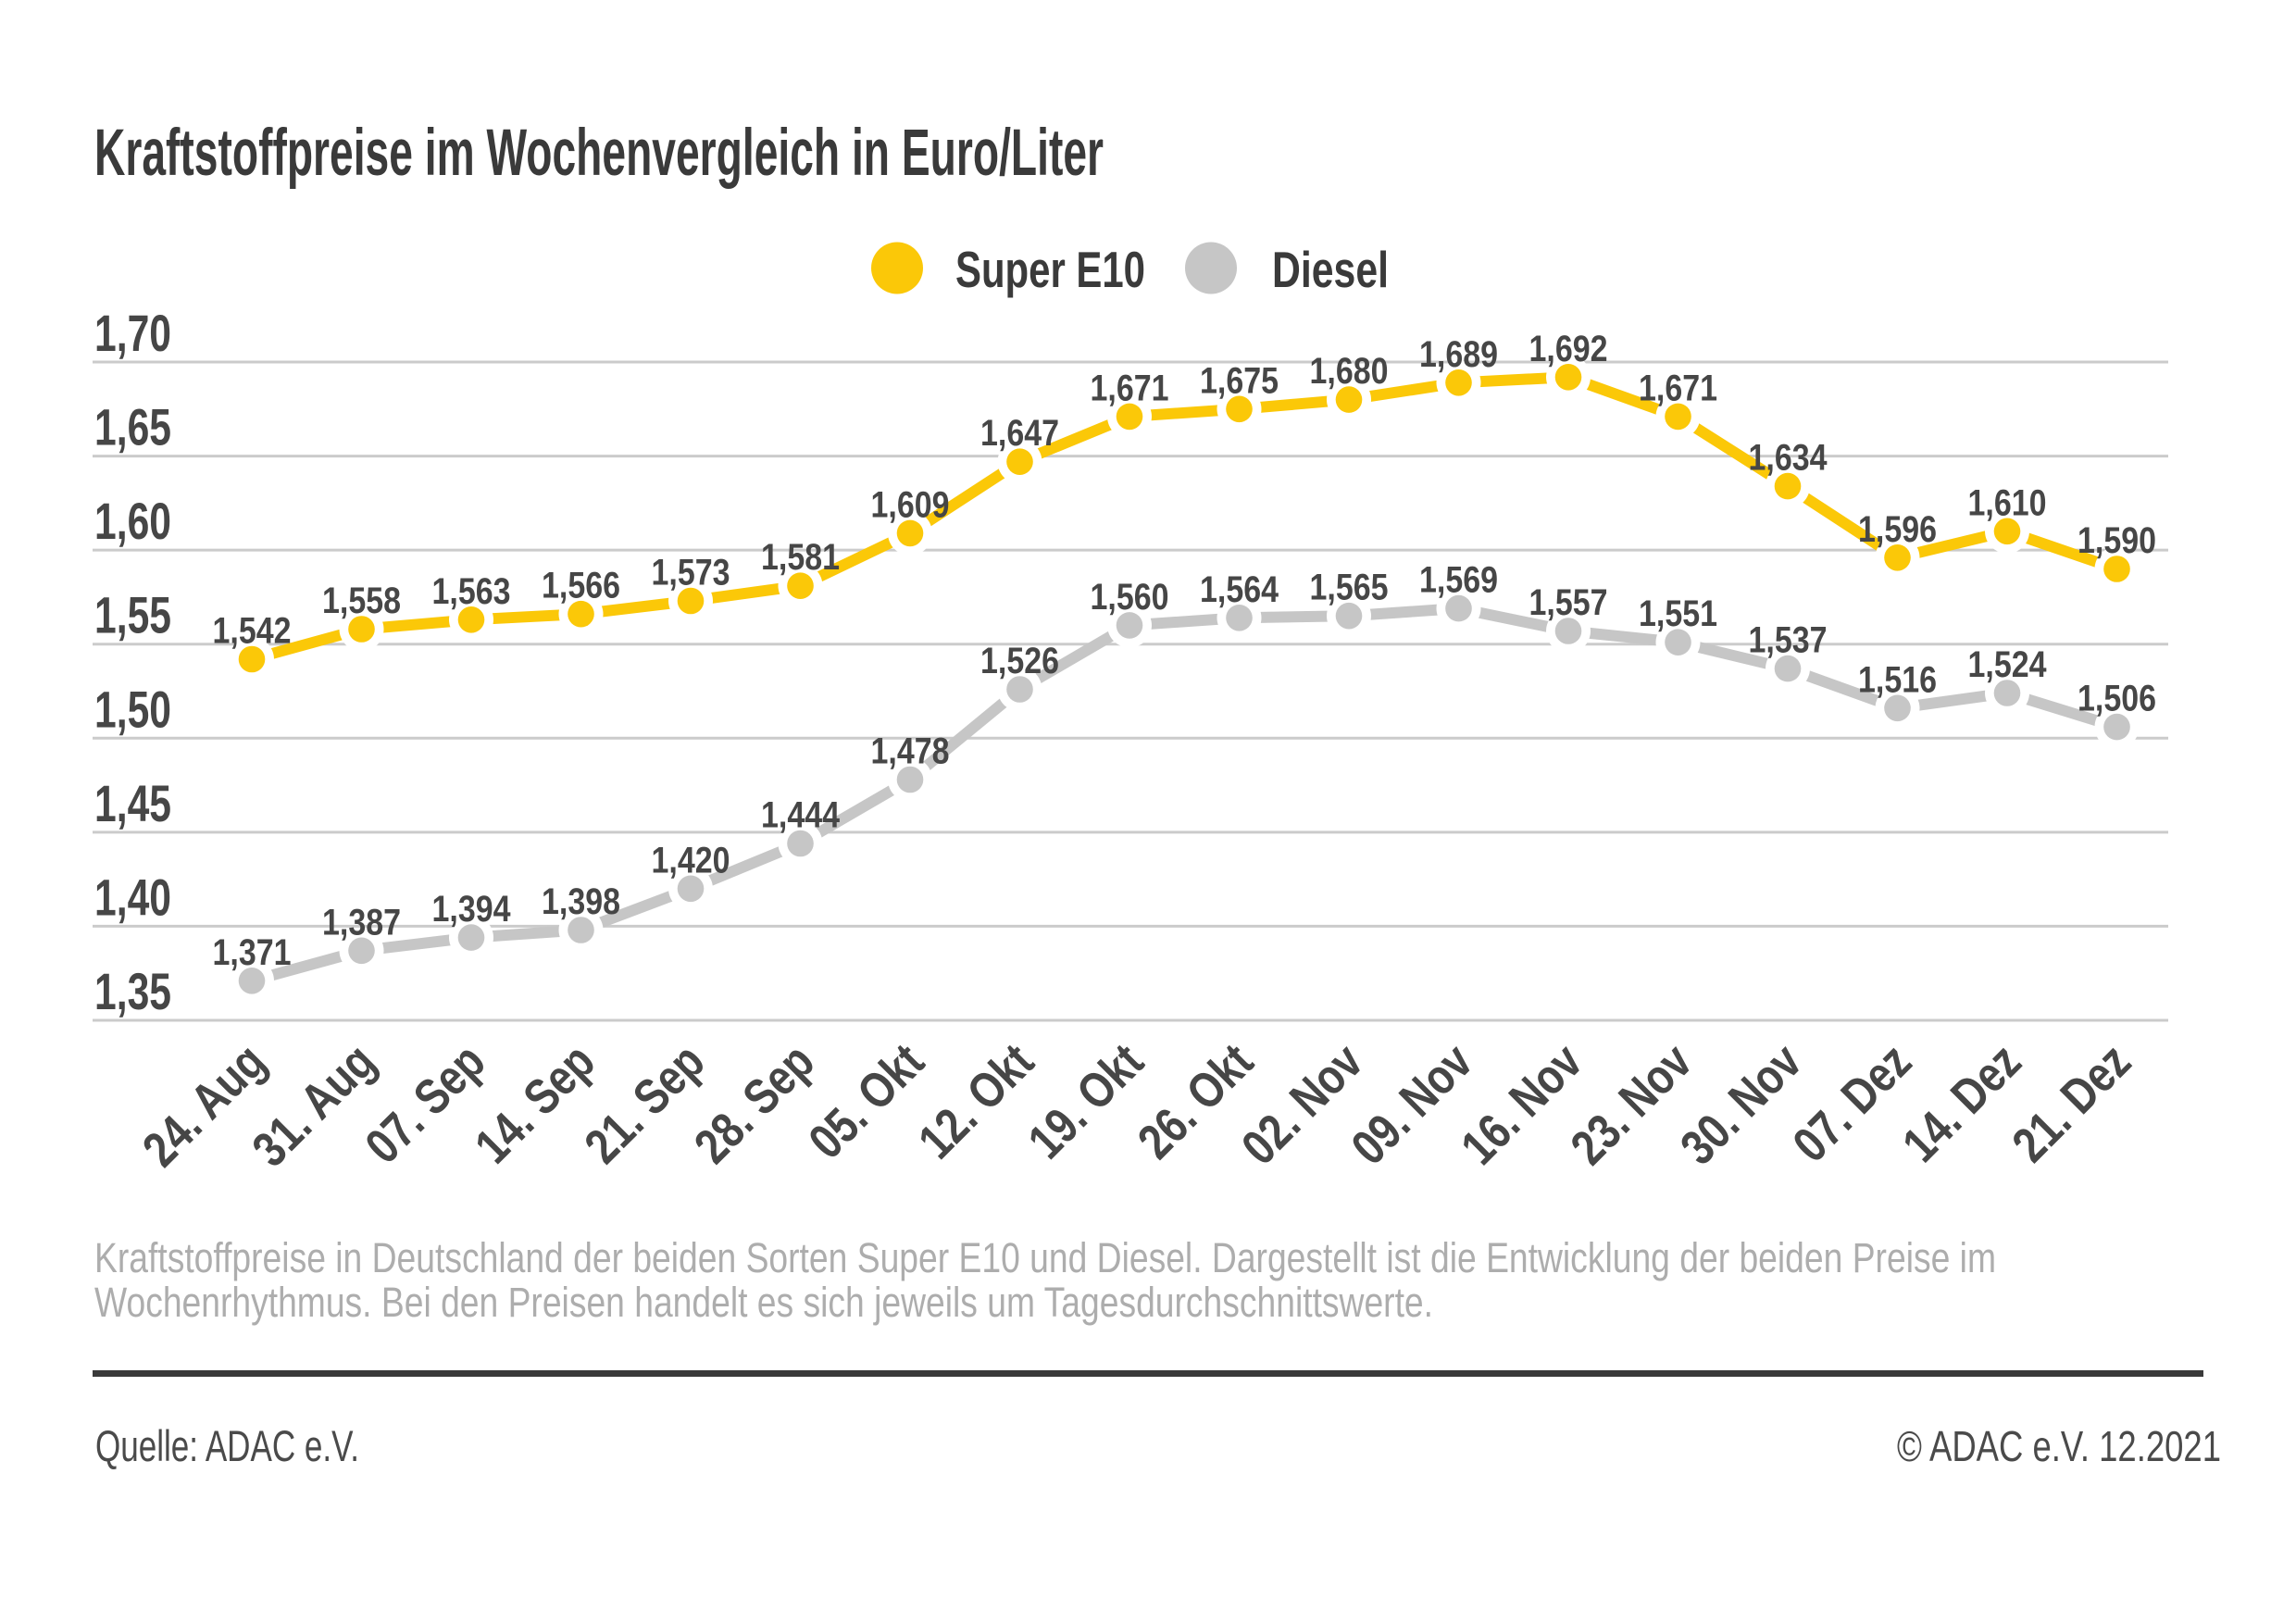 This screenshot has width=2296, height=1611. Describe the element at coordinates (1788, 458) in the screenshot. I see `svg-text: 1,634` at that location.